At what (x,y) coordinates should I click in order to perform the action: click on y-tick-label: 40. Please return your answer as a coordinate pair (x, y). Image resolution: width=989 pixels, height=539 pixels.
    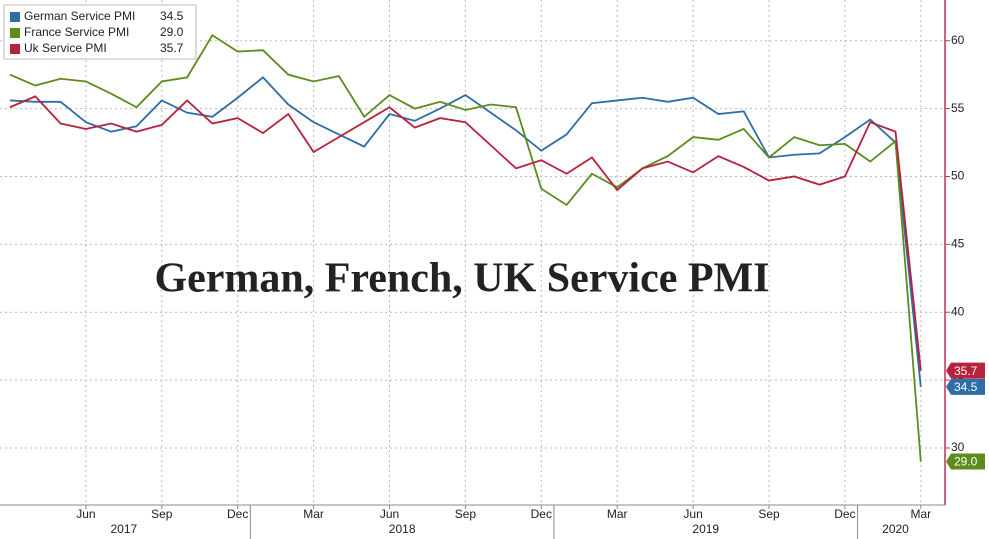
    Looking at the image, I should click on (958, 311).